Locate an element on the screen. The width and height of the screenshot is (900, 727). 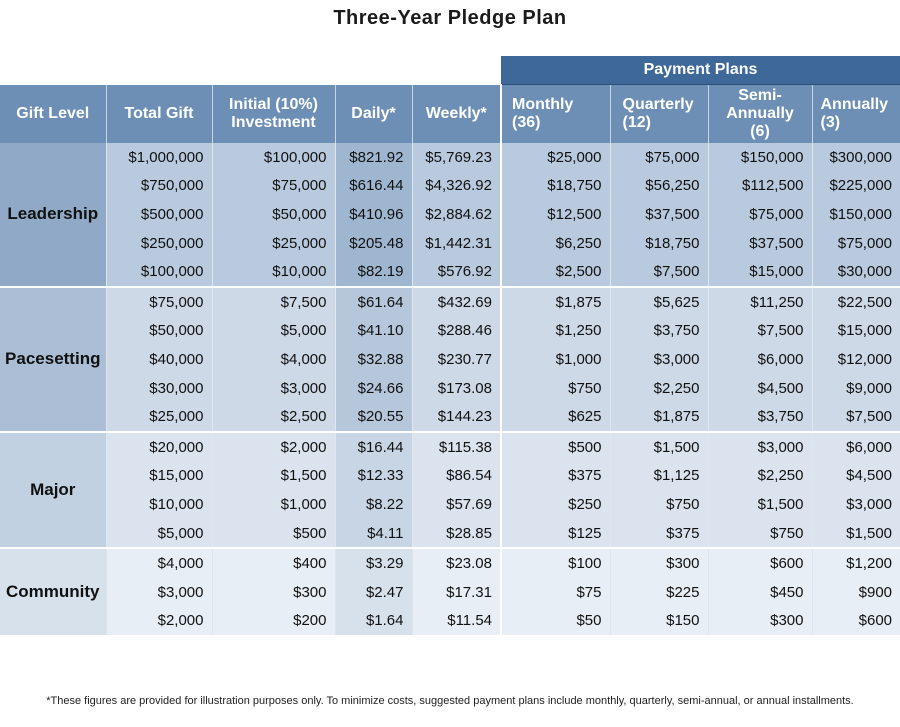
total-gift-cell: $75,000 is located at coordinates (158, 302).